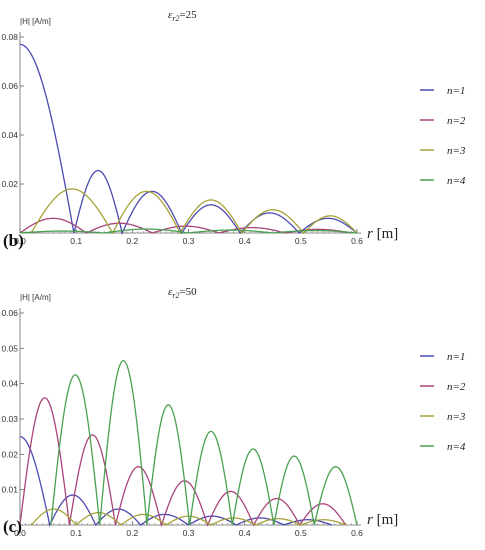  Describe the element at coordinates (9, 490) in the screenshot. I see `y-tick-label: 0.01` at that location.